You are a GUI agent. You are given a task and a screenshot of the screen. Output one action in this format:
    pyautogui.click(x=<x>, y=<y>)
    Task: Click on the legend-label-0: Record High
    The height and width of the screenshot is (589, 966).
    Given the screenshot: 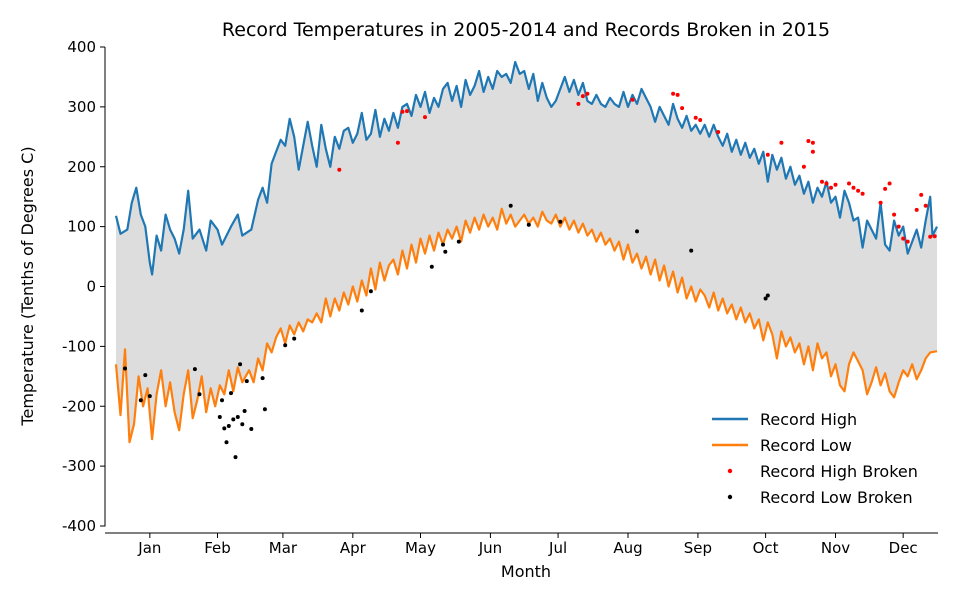 What is the action you would take?
    pyautogui.click(x=808, y=419)
    